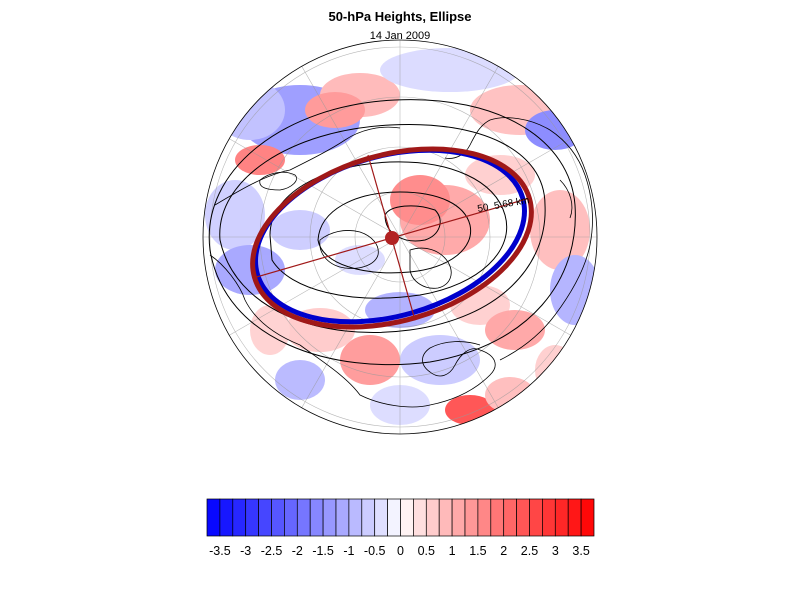 The width and height of the screenshot is (800, 600). What do you see at coordinates (297, 551) in the screenshot?
I see `colorbar-tick-label: -2` at bounding box center [297, 551].